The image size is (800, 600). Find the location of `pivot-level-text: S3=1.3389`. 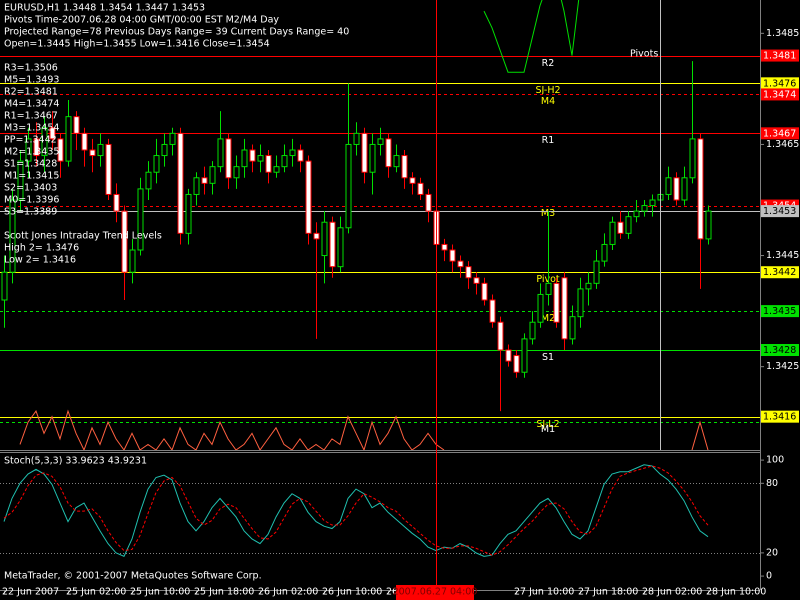

pivot-level-text: S3=1.3389 is located at coordinates (30, 212).